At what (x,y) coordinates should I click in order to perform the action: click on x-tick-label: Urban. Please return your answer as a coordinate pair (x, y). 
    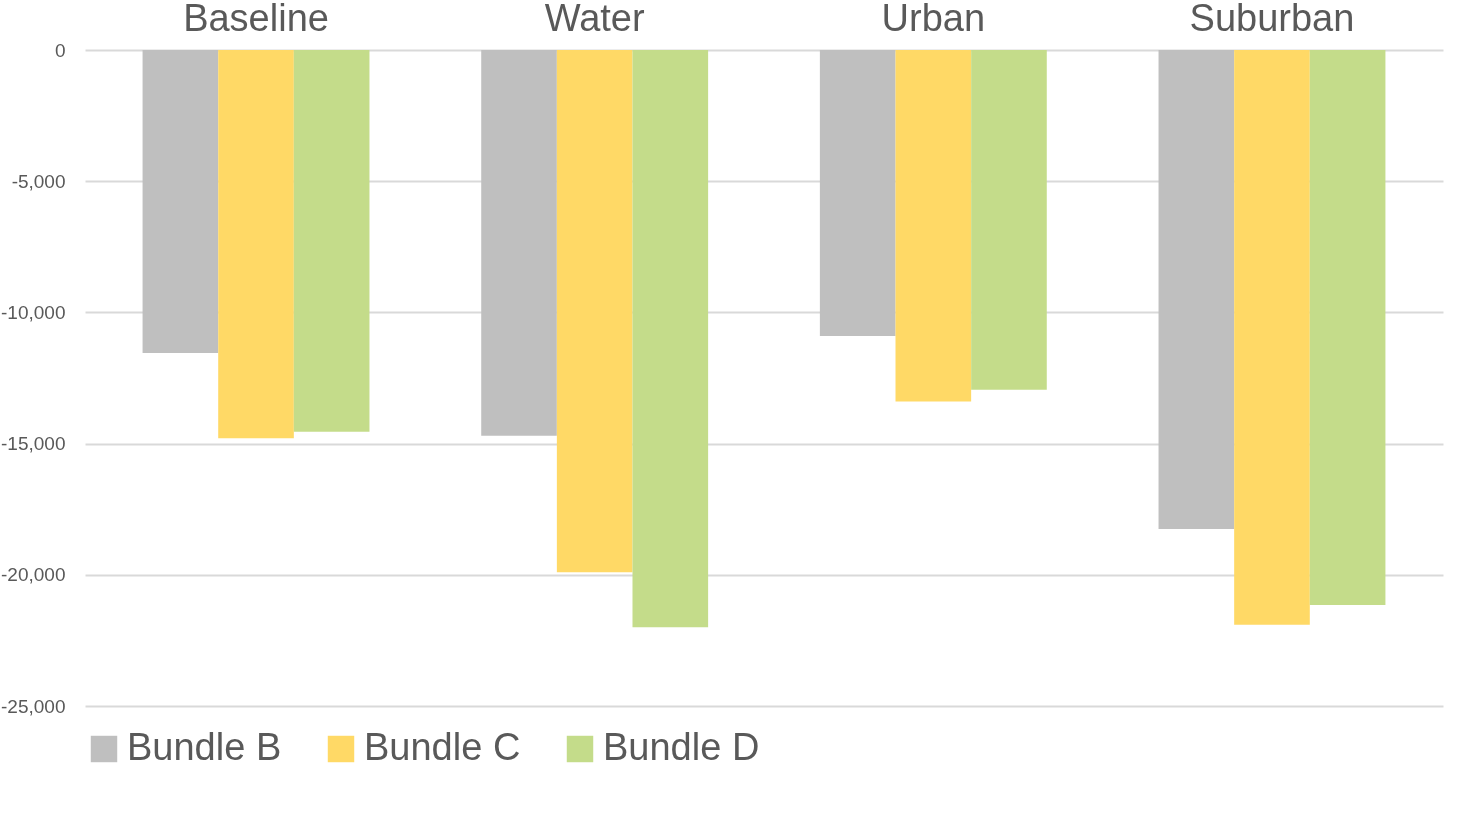
    Looking at the image, I should click on (933, 19).